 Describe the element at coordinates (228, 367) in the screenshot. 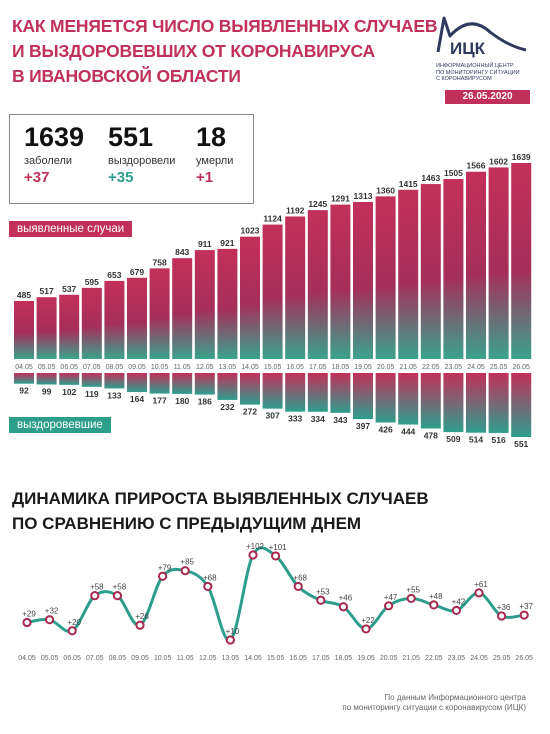

I see `date-tick-label: 13.05` at that location.